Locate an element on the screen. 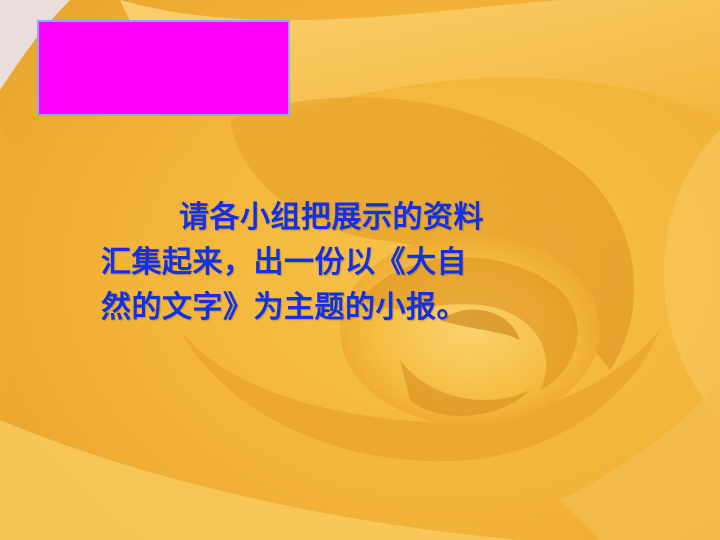 Image resolution: width=720 pixels, height=540 pixels. petal-outer-right is located at coordinates (691, 275).